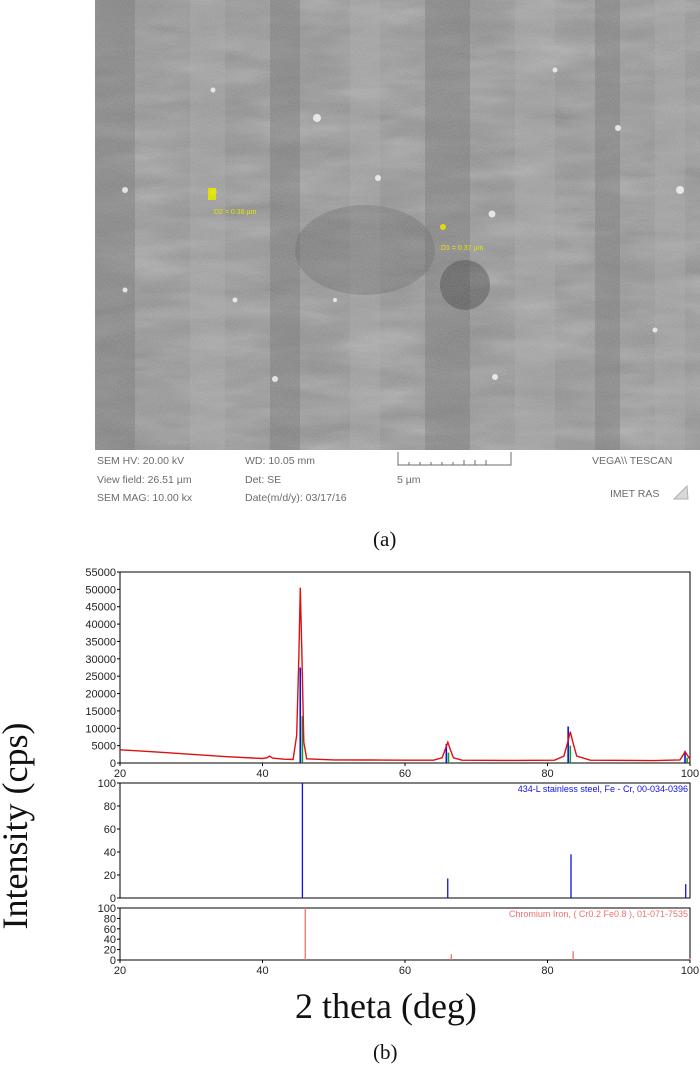 The image size is (700, 1067). I want to click on y-tick-label: 10000, so click(100, 729).